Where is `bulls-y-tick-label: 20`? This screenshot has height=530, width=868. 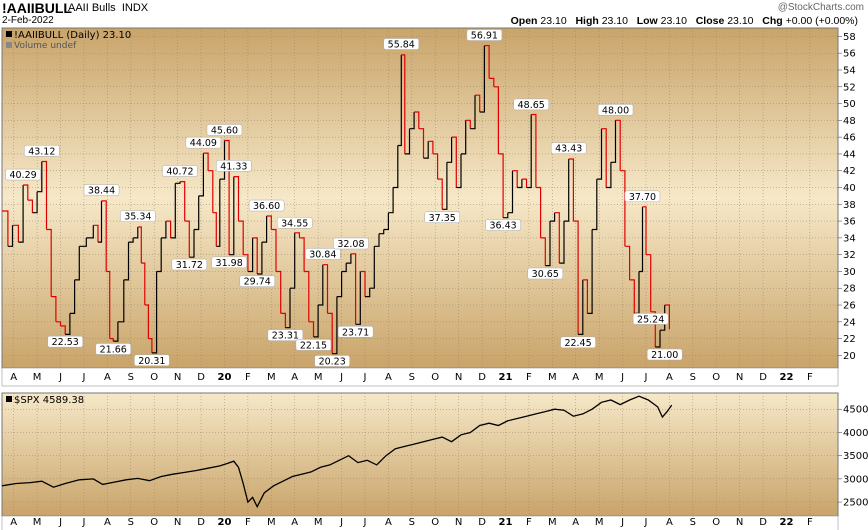 bulls-y-tick-label: 20 is located at coordinates (849, 356).